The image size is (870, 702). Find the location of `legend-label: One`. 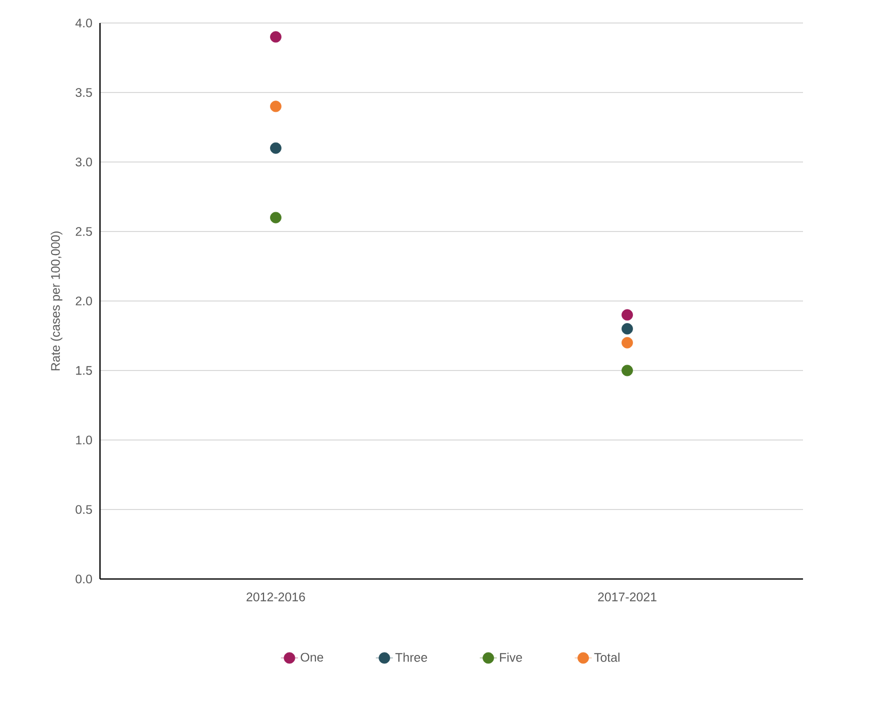

legend-label: One is located at coordinates (312, 657).